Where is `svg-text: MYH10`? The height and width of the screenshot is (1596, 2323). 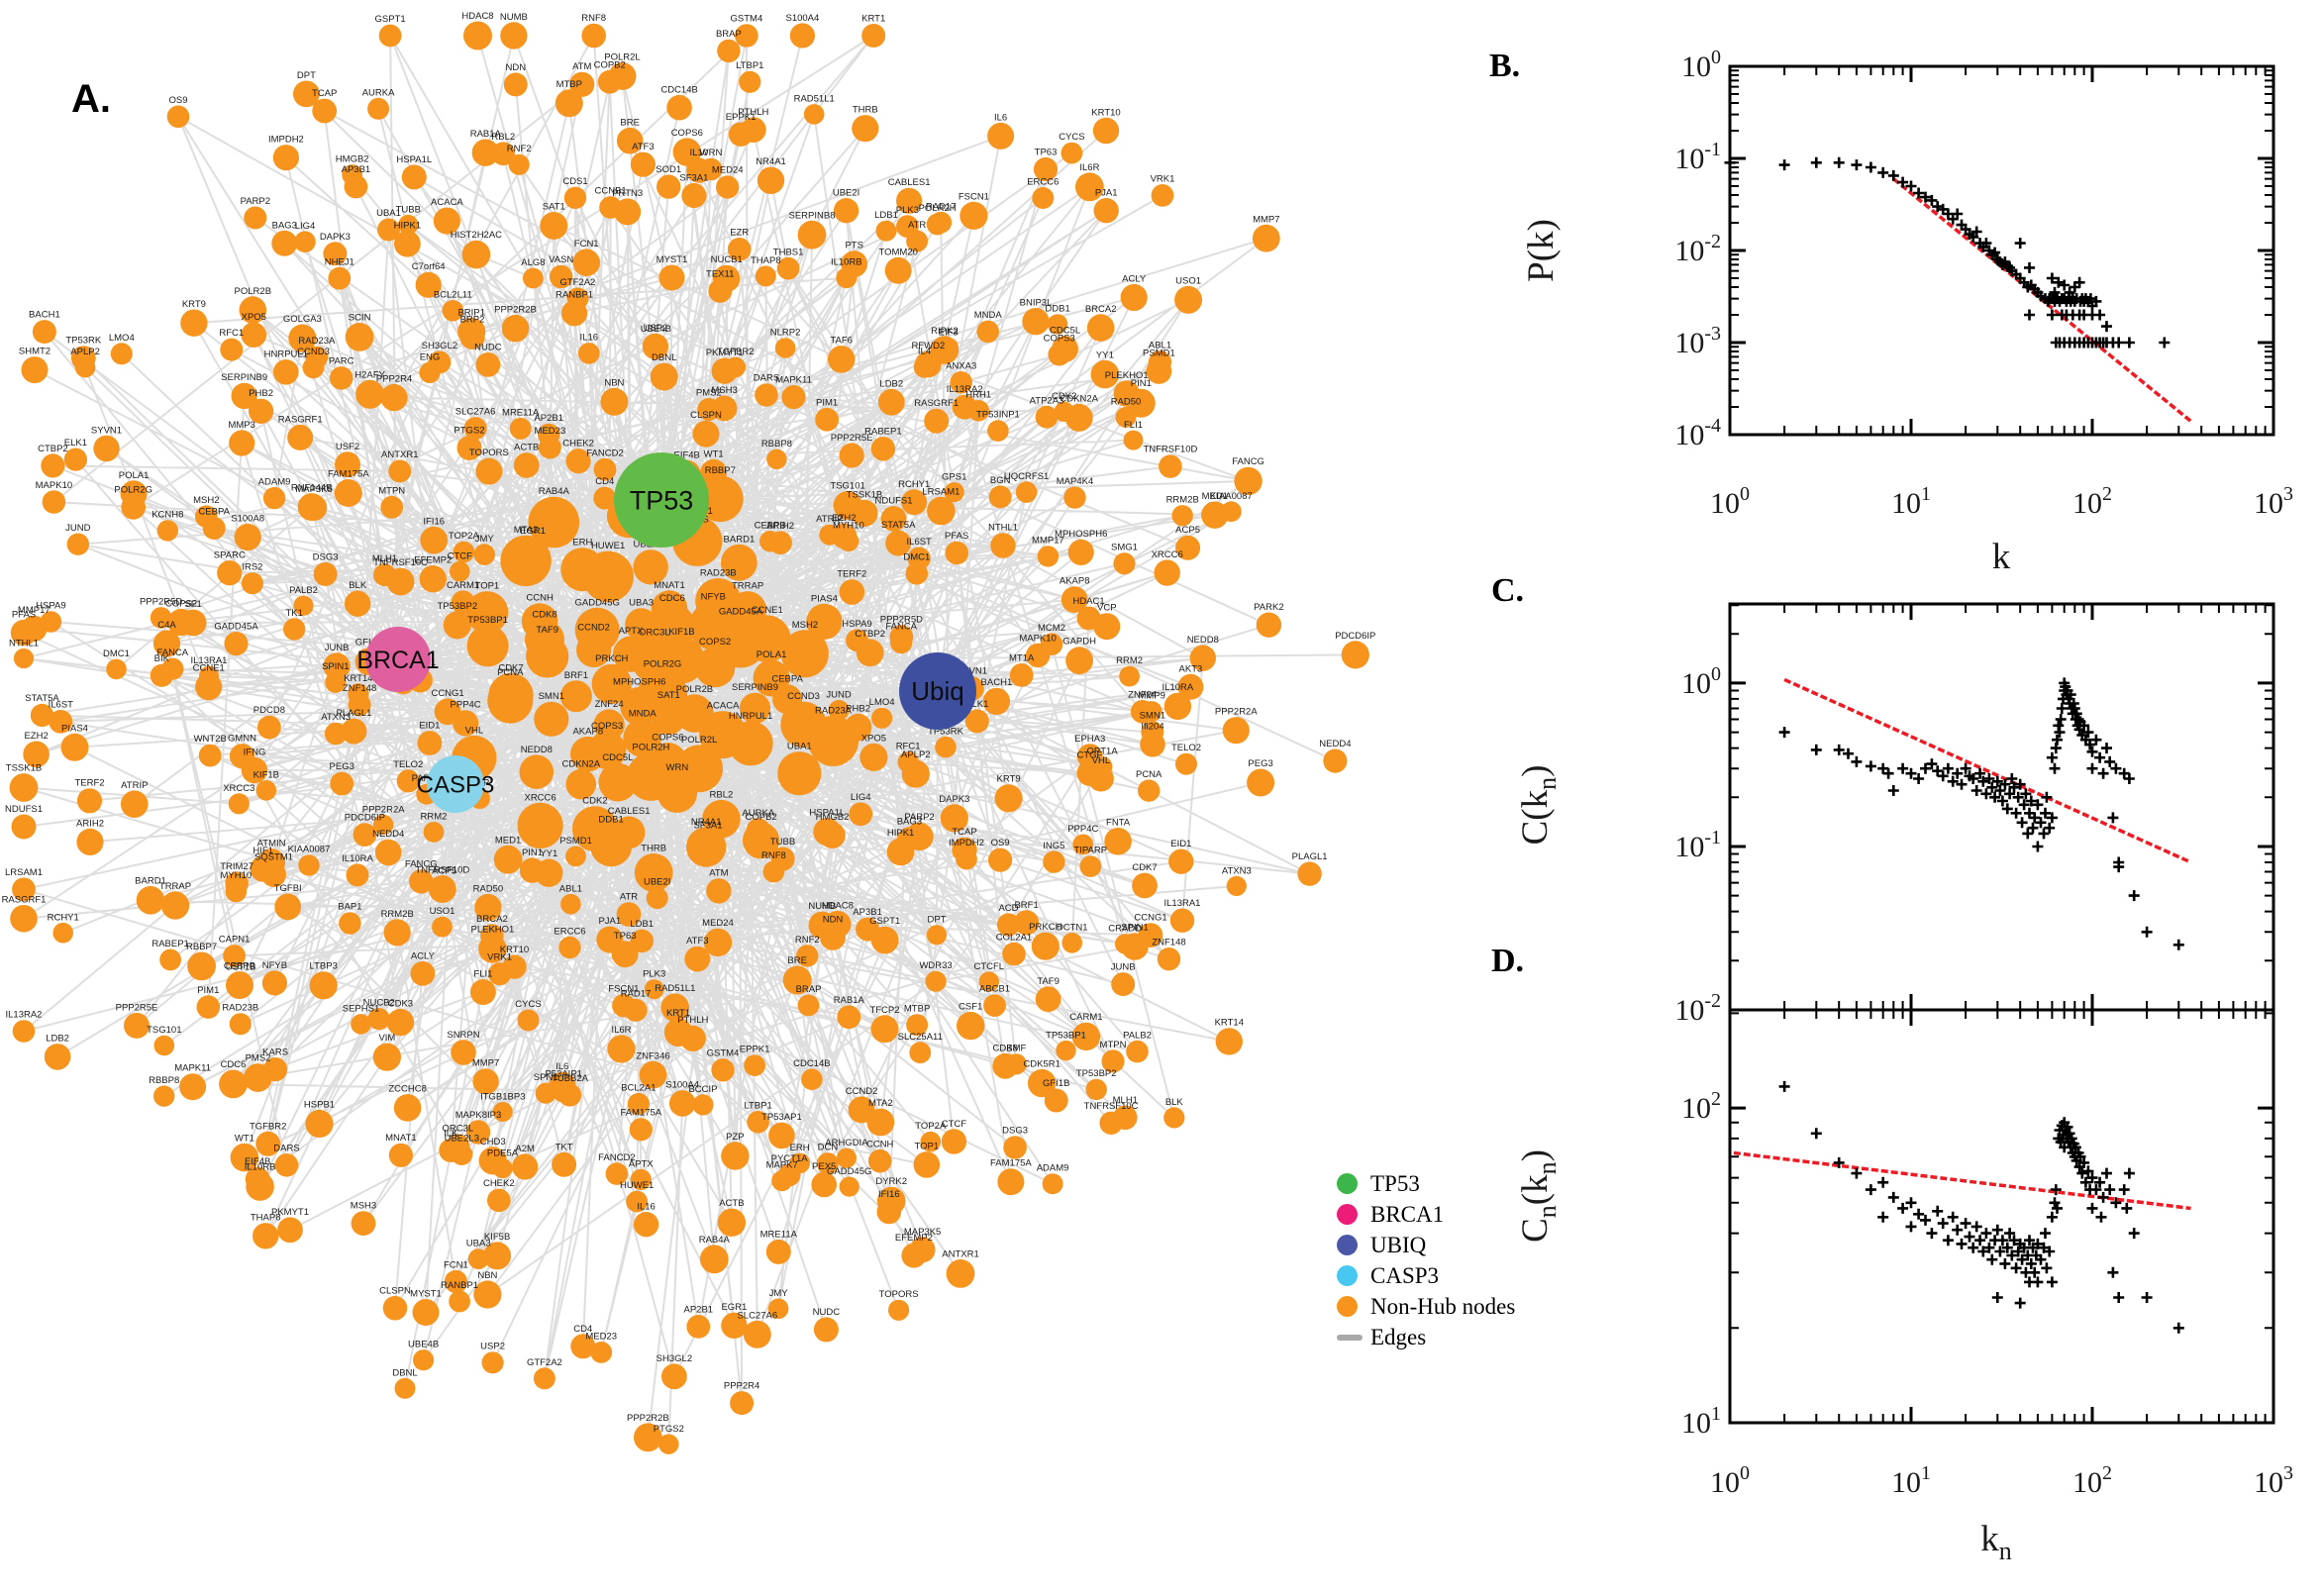
svg-text: MYH10 is located at coordinates (849, 526).